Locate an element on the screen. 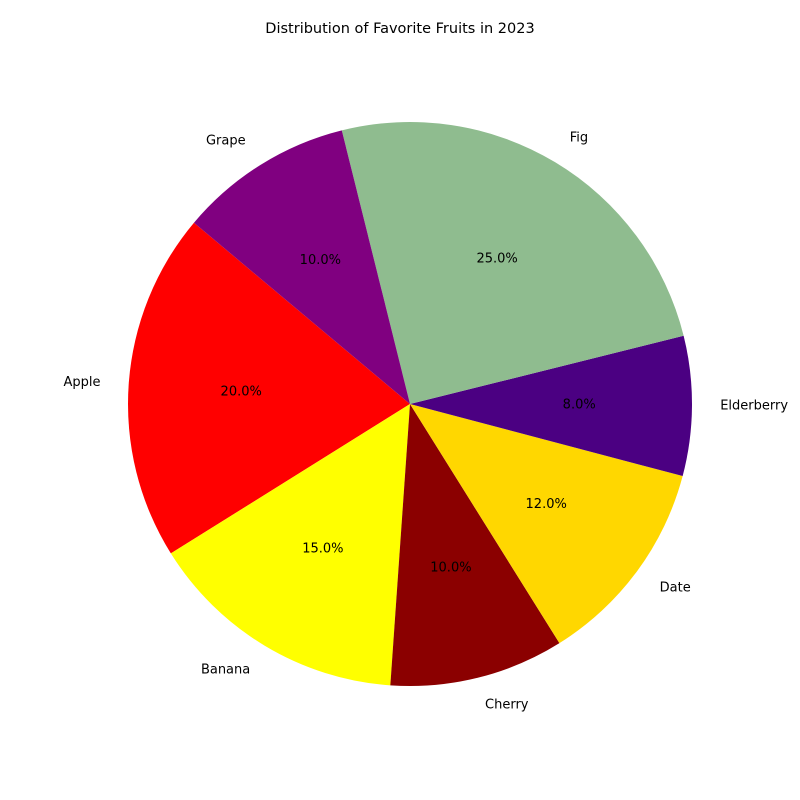 The width and height of the screenshot is (800, 800). slice-label-grape: Grape is located at coordinates (226, 140).